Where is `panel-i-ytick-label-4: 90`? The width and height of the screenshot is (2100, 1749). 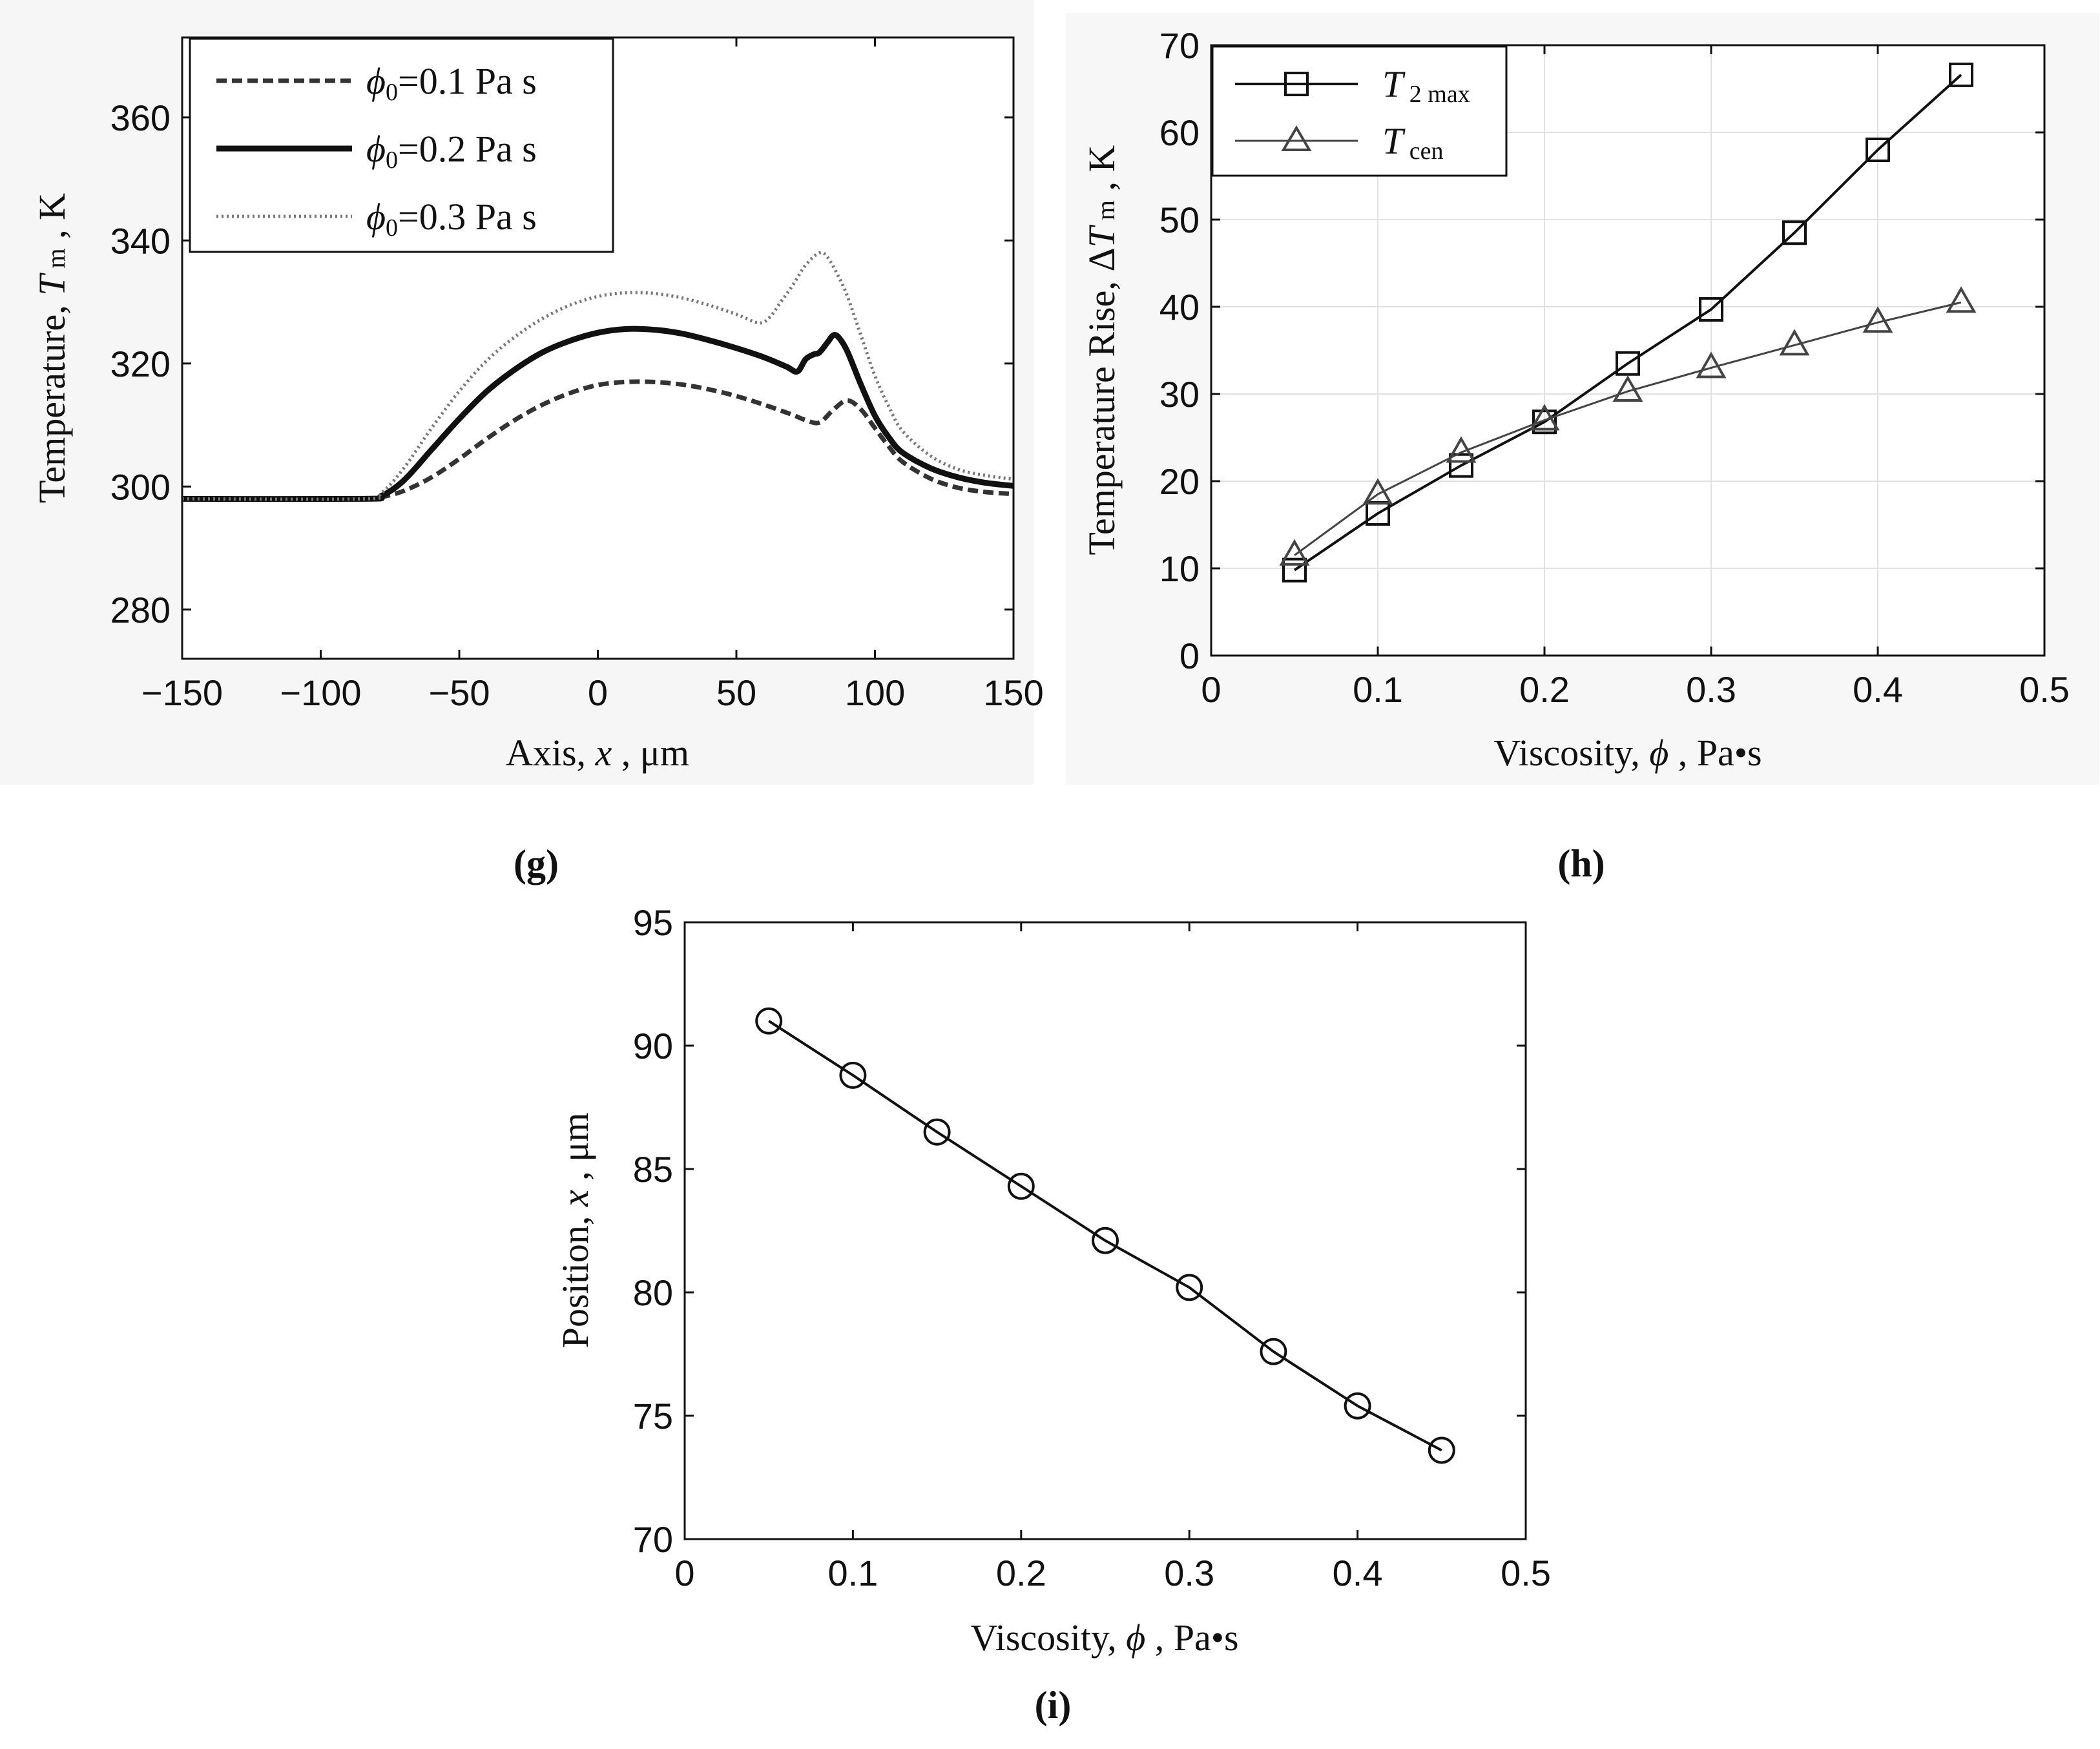 panel-i-ytick-label-4: 90 is located at coordinates (653, 1046).